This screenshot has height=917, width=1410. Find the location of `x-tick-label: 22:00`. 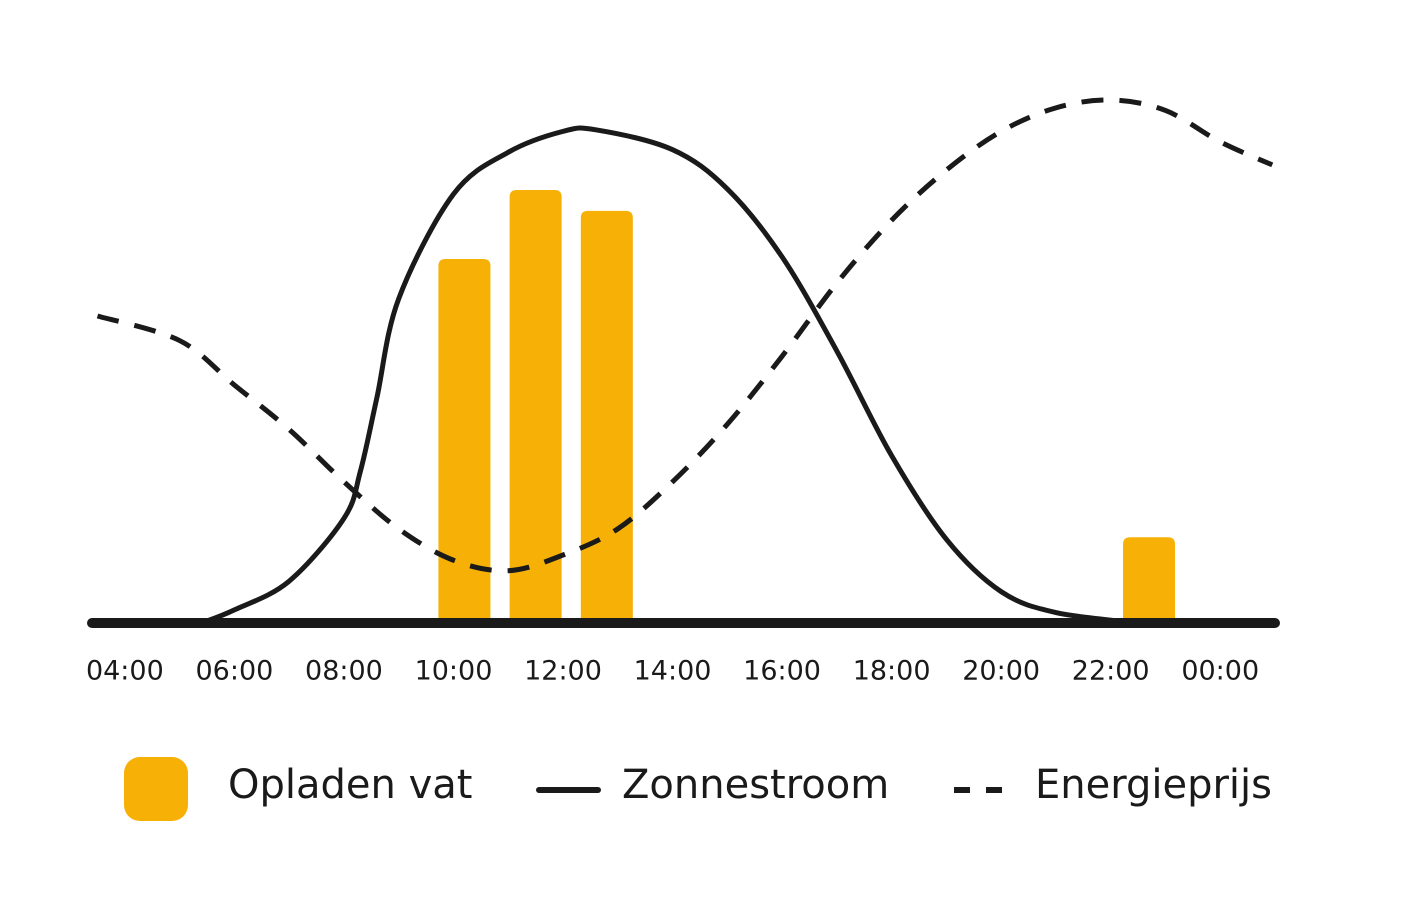

x-tick-label: 22:00 is located at coordinates (1111, 671).